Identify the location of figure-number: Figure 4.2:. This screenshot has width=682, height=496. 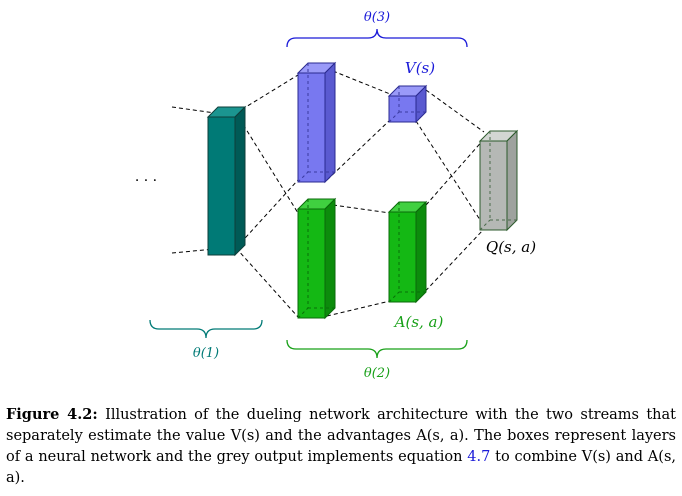
(52, 414).